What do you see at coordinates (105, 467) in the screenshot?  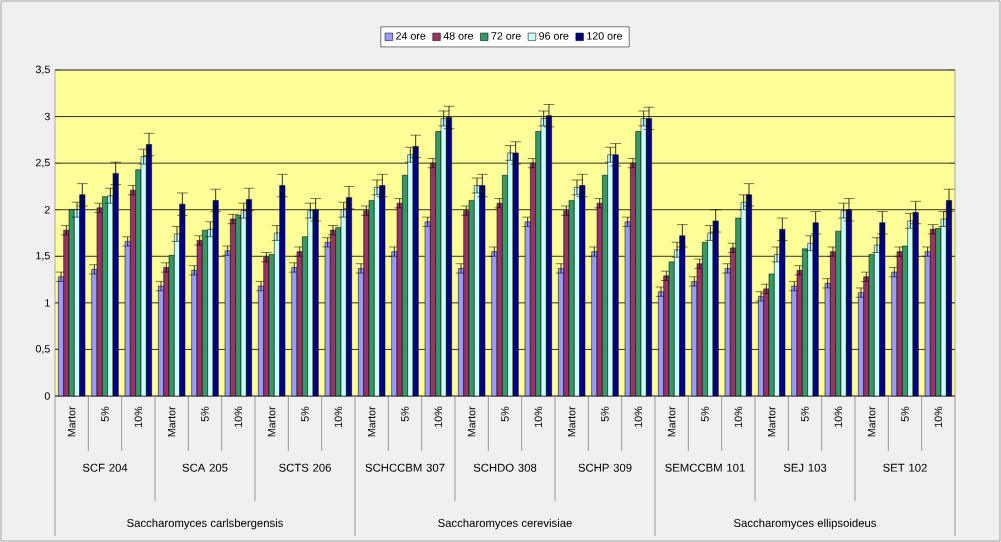 I see `text: SCF 204` at bounding box center [105, 467].